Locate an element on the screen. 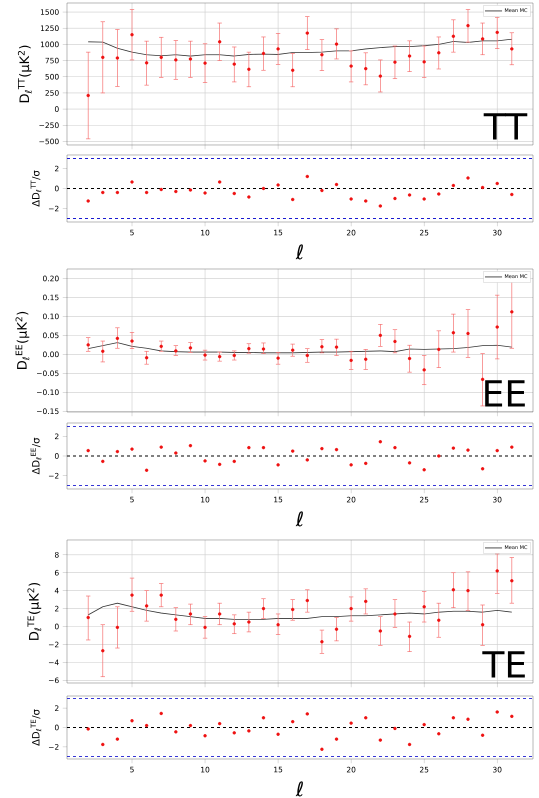 This screenshot has height=798, width=539. annotation: TT is located at coordinates (506, 126).